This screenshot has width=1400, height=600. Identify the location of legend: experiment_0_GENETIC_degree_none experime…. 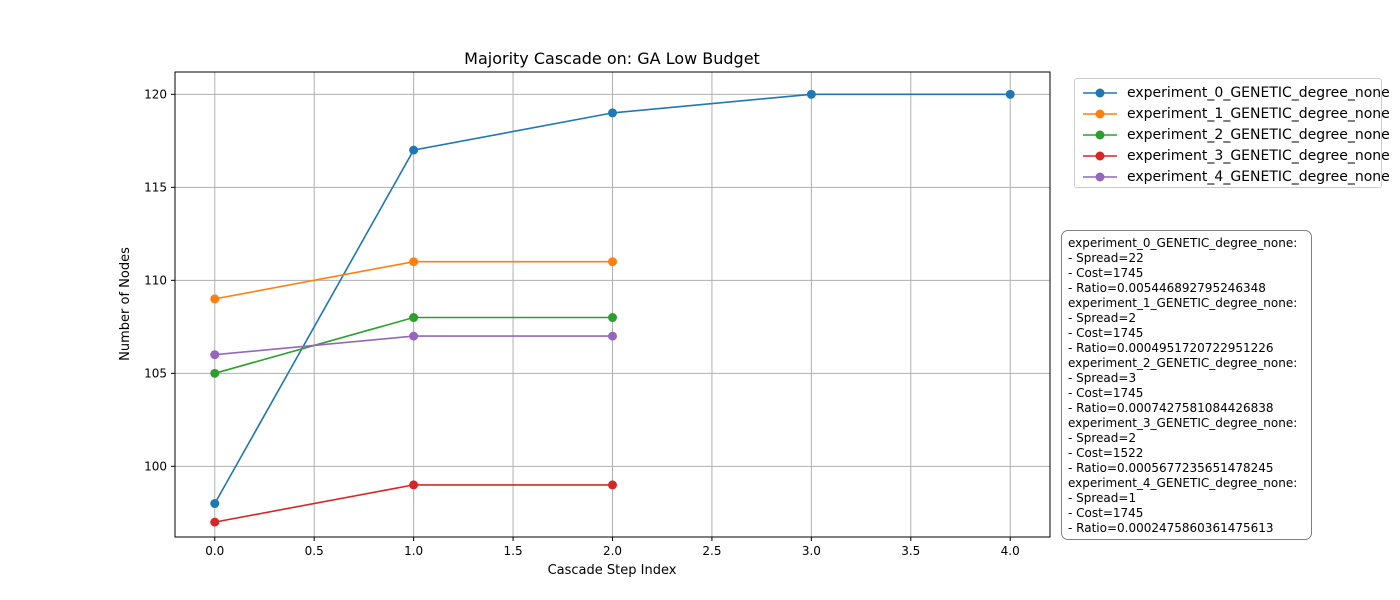
(1232, 133).